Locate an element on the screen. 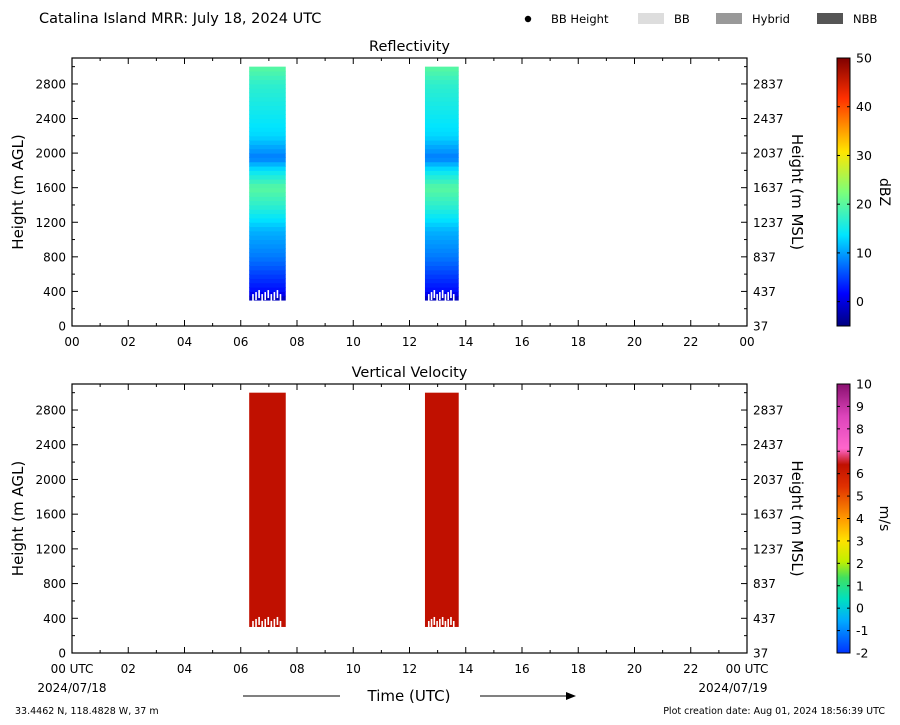 The width and height of the screenshot is (900, 725). colorbar is located at coordinates (843, 192).